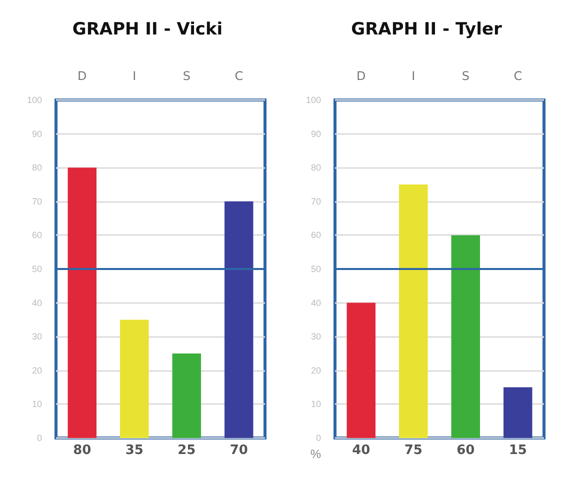 The width and height of the screenshot is (574, 485). Describe the element at coordinates (517, 450) in the screenshot. I see `data-label: 15` at that location.